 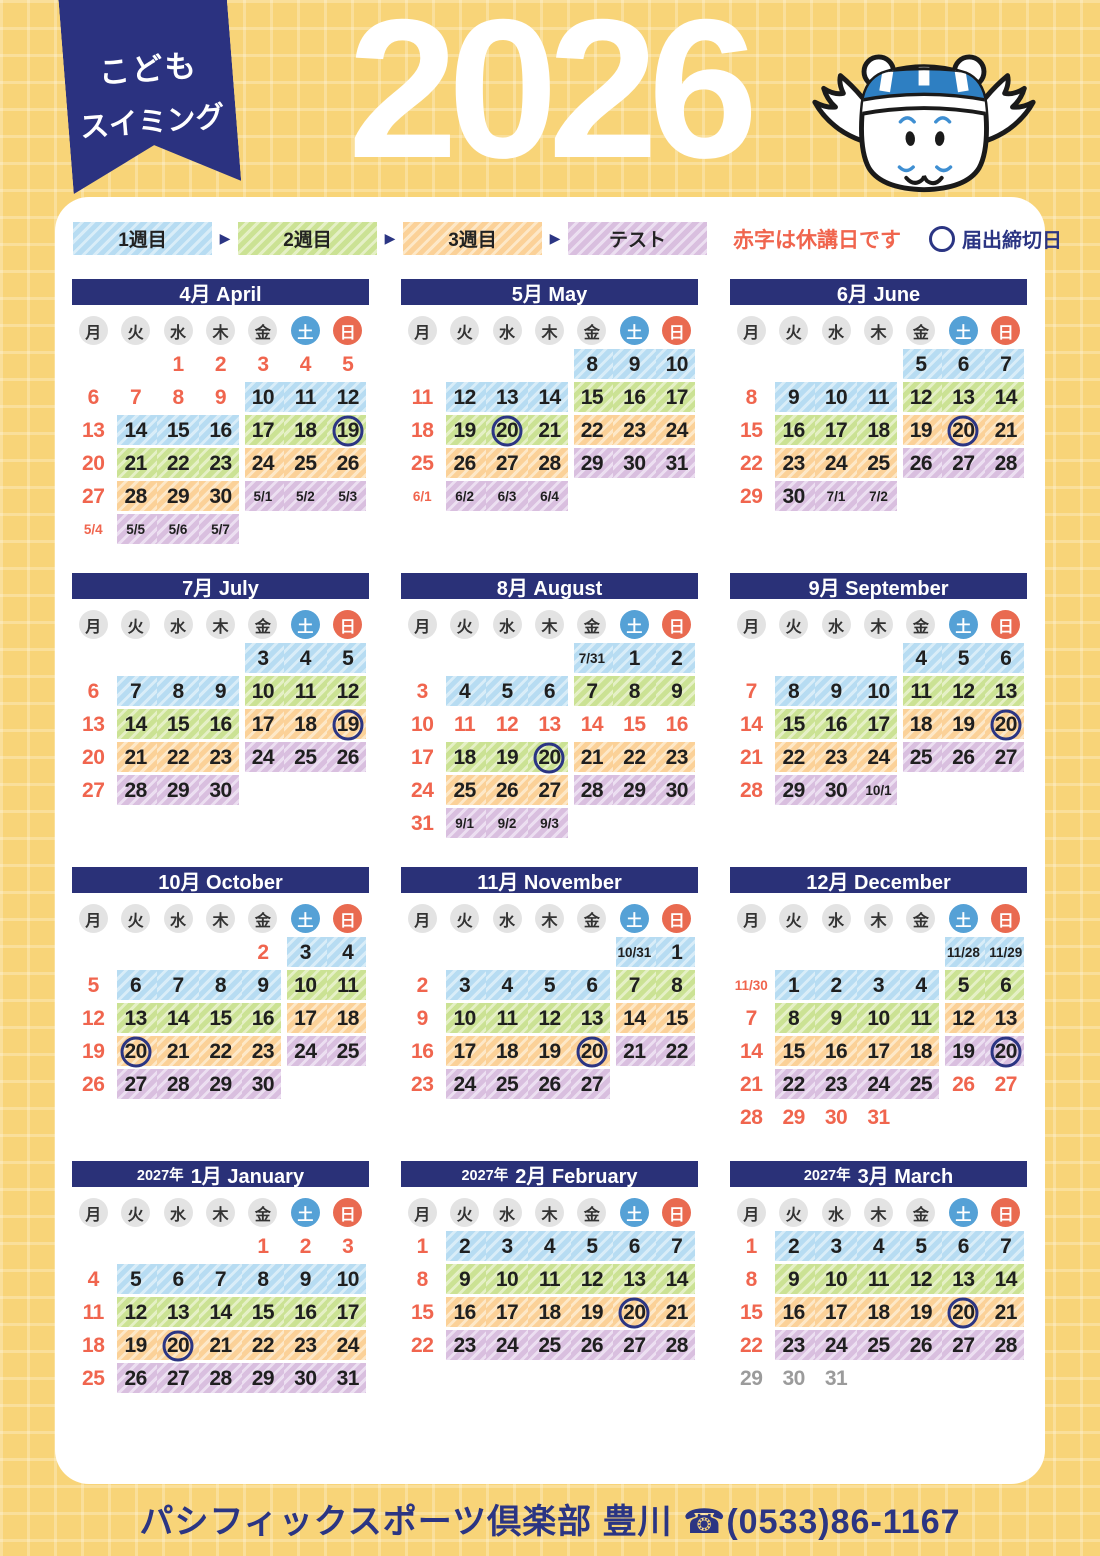 I want to click on mascot-eyebrows, so click(x=925, y=120).